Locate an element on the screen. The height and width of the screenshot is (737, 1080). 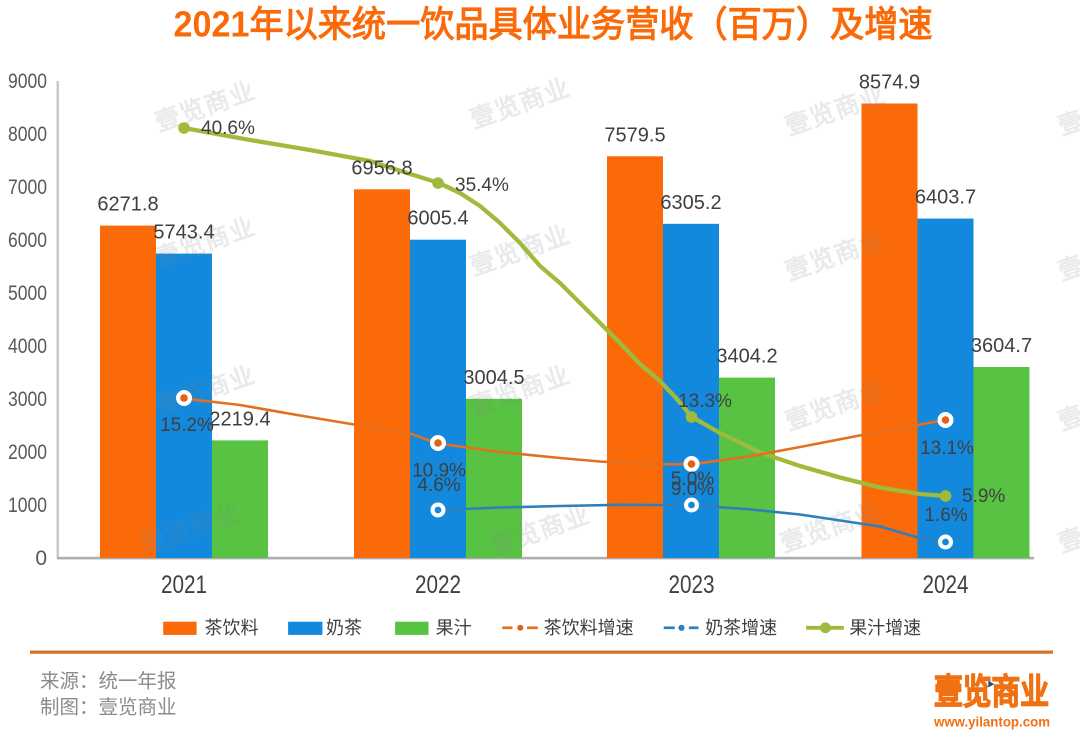
svg-text: 4000 is located at coordinates (27, 346).